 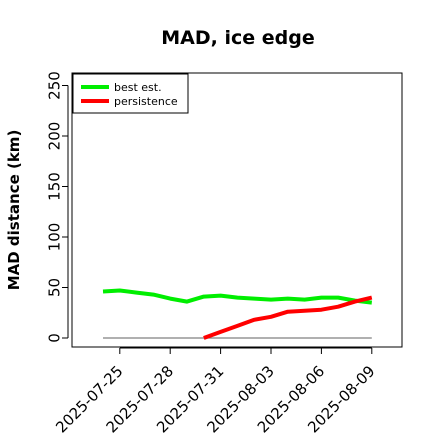 I want to click on legend-box, so click(x=130, y=93).